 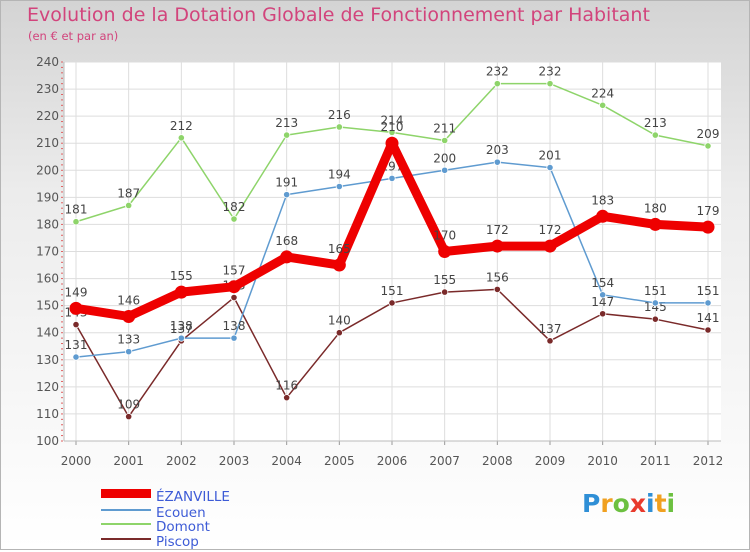 I want to click on data-label-ecouen: 200, so click(x=444, y=158).